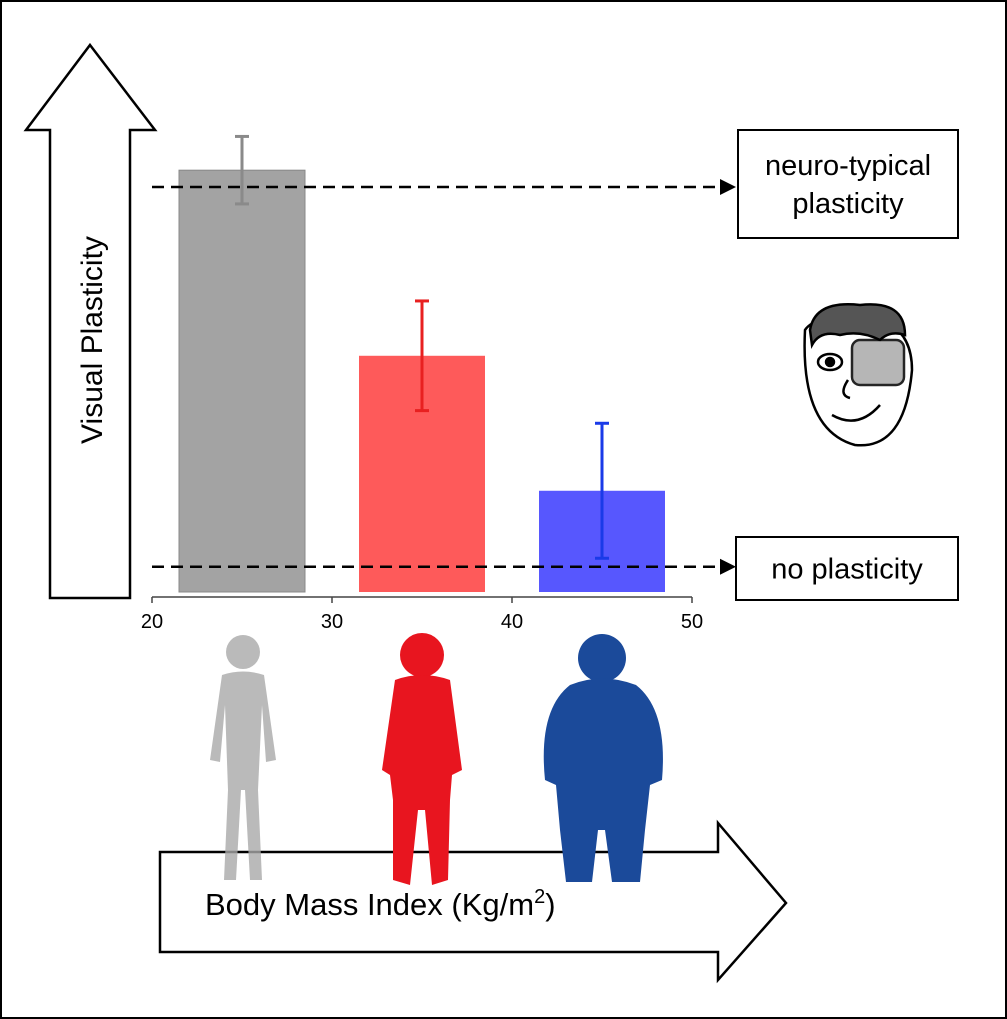  What do you see at coordinates (243, 757) in the screenshot?
I see `silhouette-normal` at bounding box center [243, 757].